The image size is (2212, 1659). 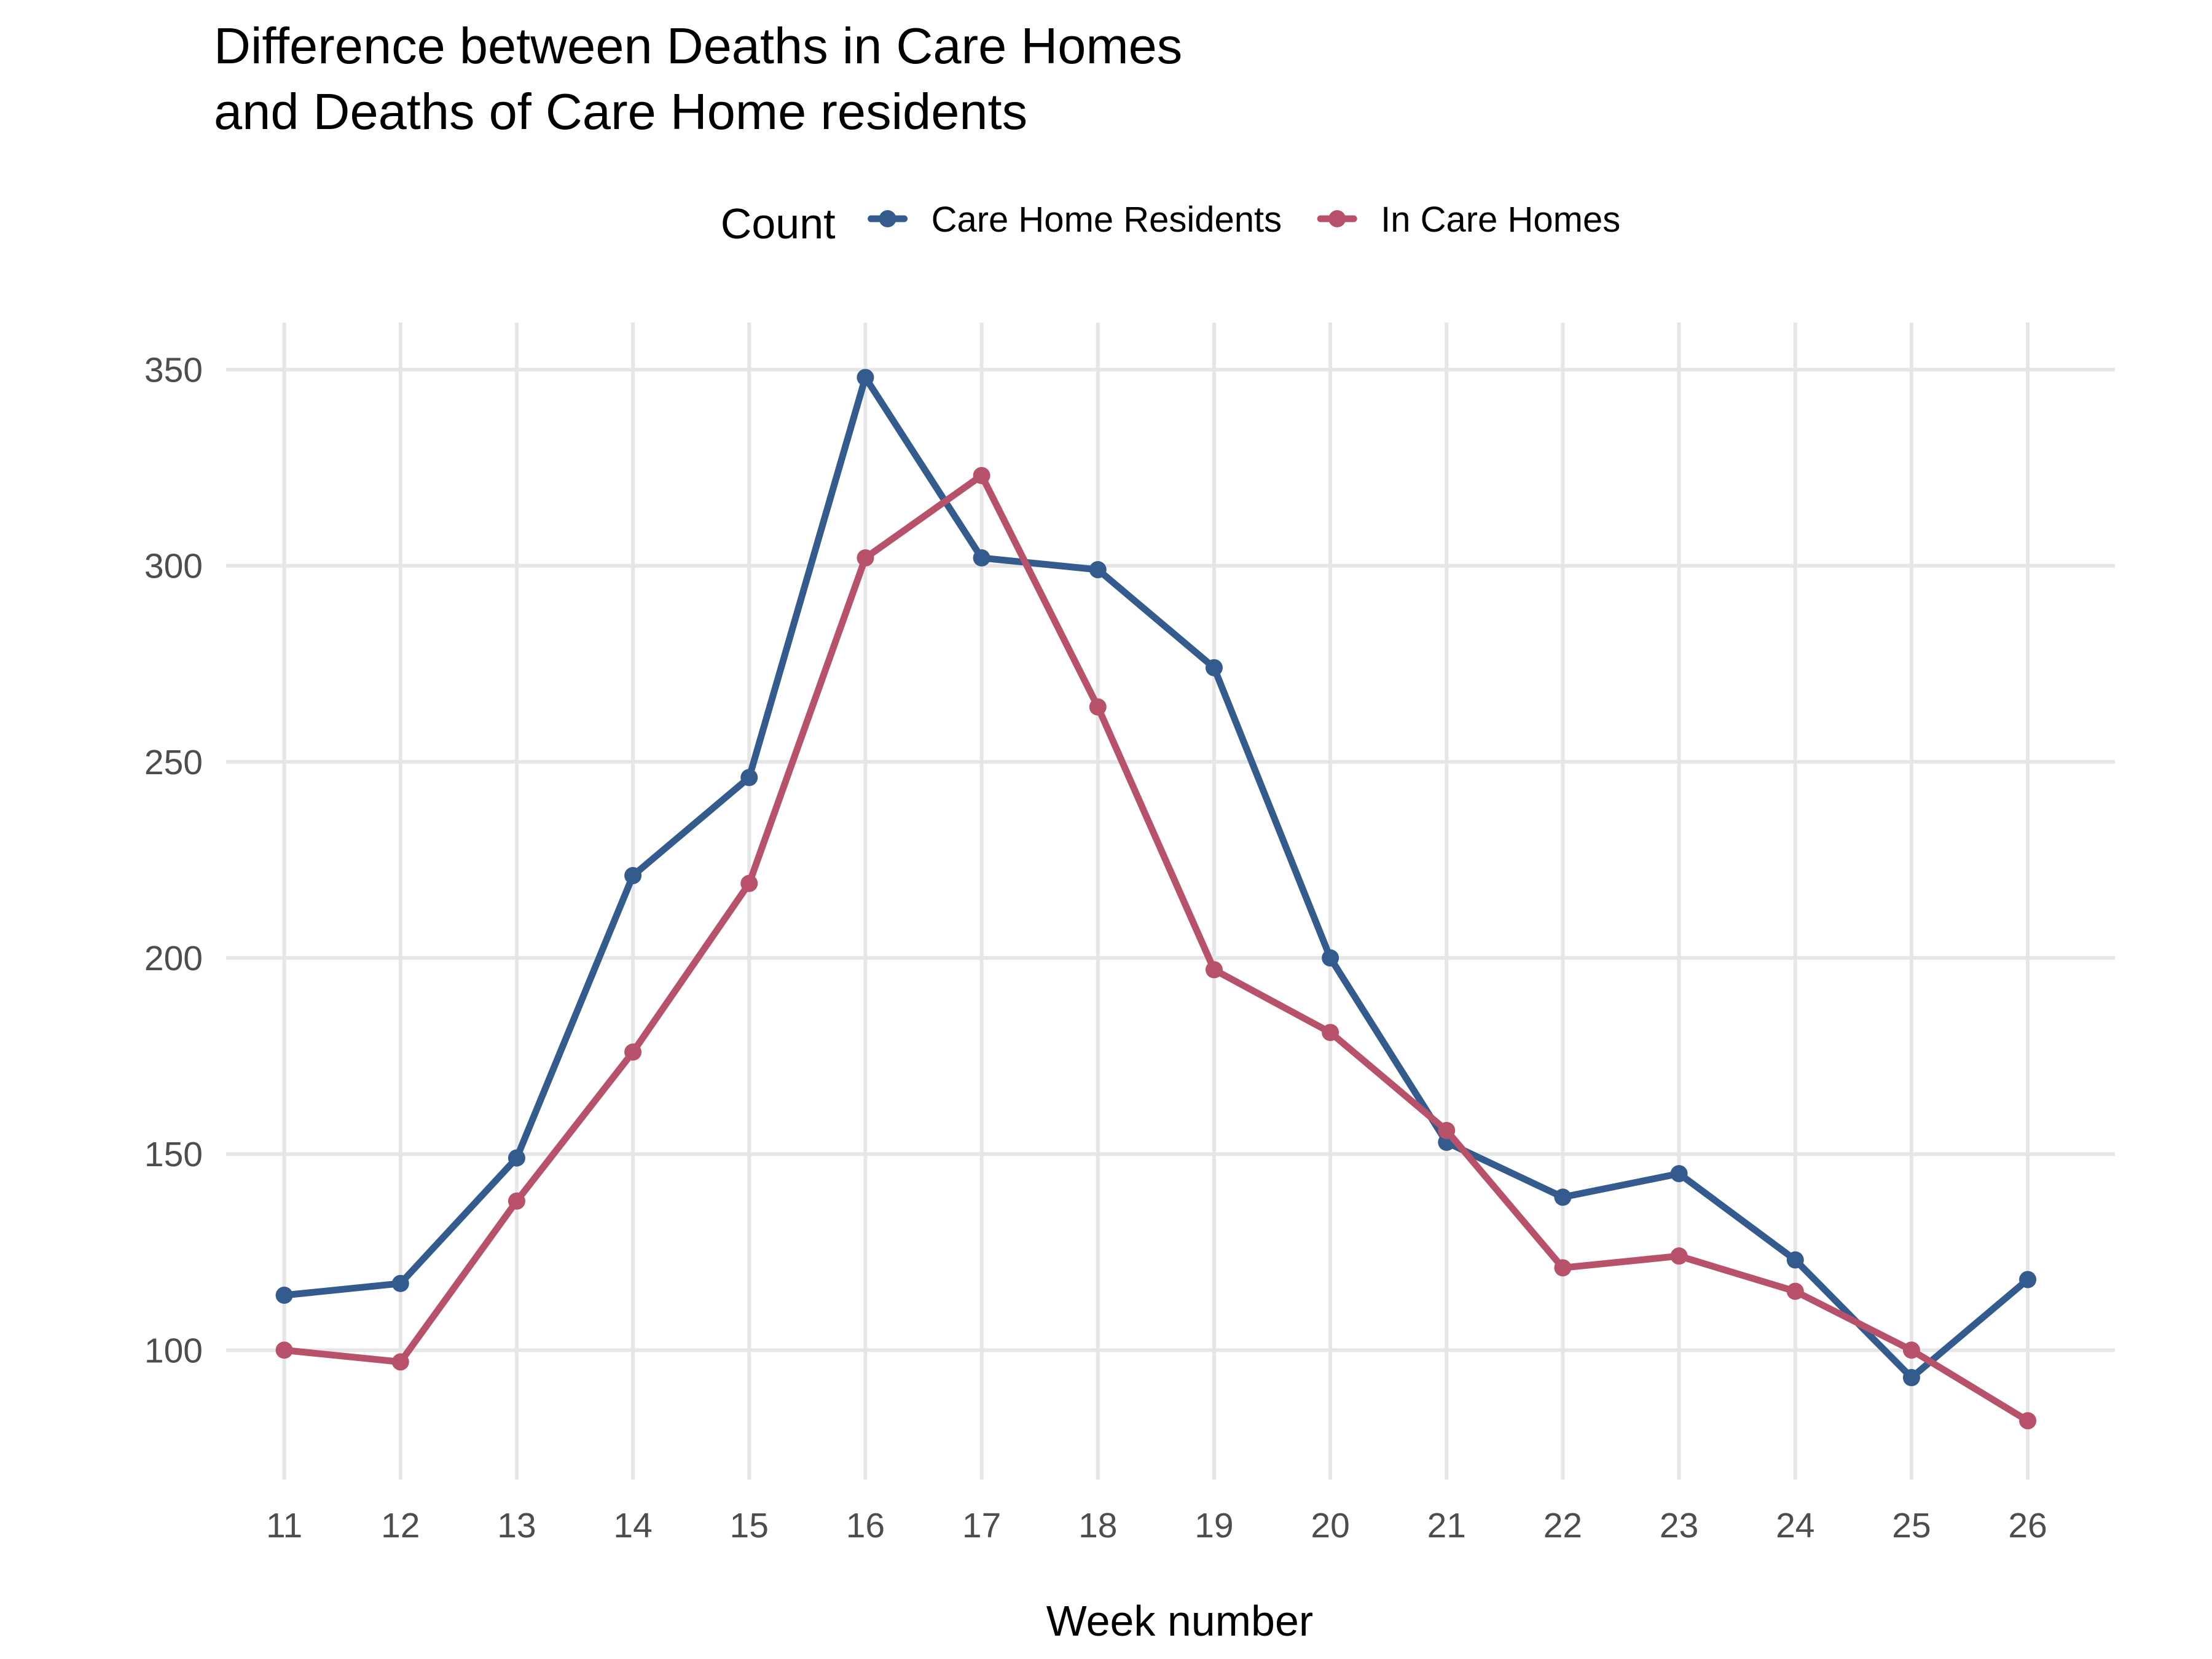 What do you see at coordinates (1106, 220) in the screenshot?
I see `legend-label: Care Home Residents` at bounding box center [1106, 220].